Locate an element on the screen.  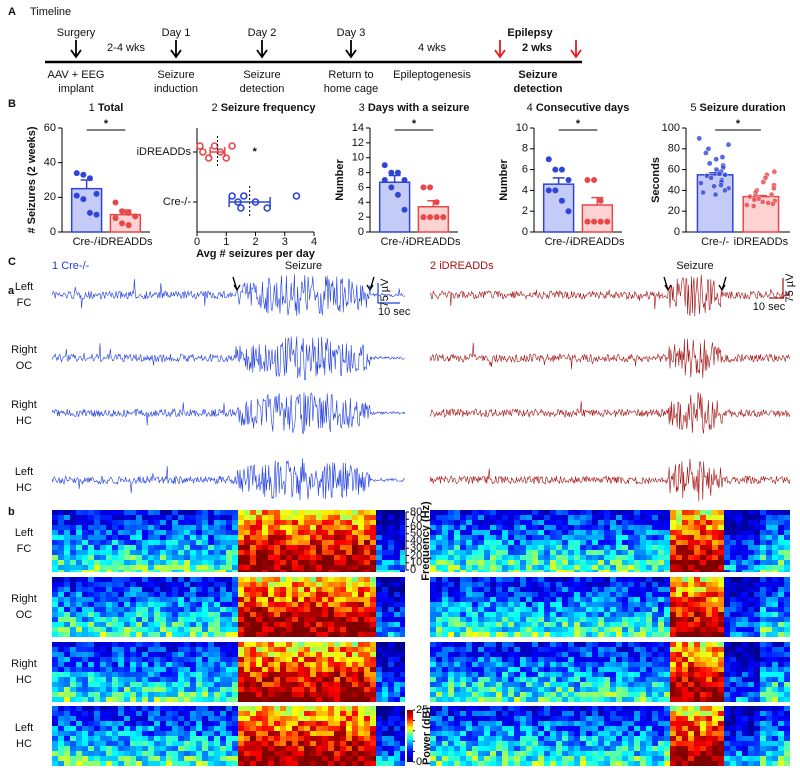
y-tick-label: 4 is located at coordinates (525, 190).